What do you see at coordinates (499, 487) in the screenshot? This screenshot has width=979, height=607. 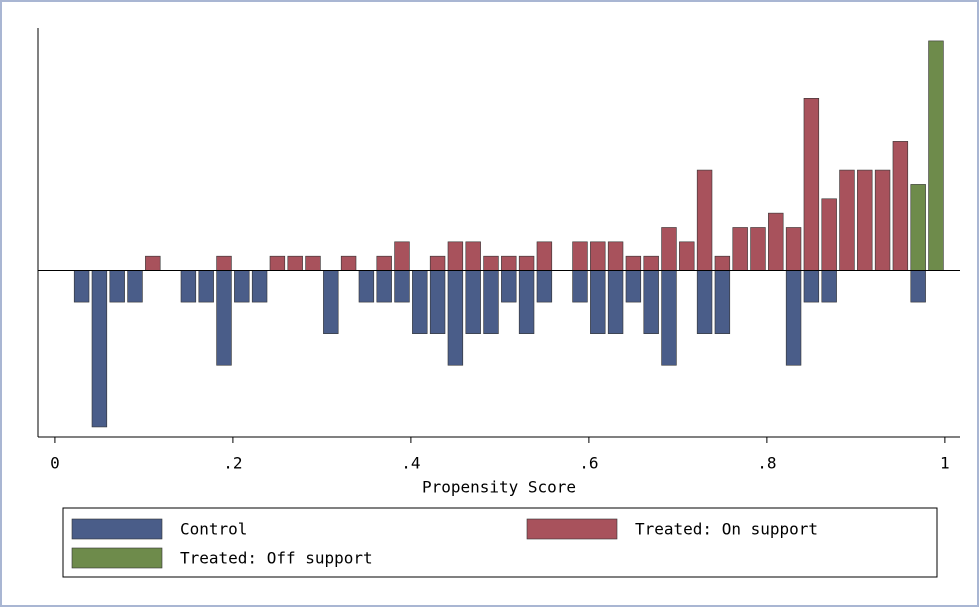 I see `x-axis-title: Propensity Score` at bounding box center [499, 487].